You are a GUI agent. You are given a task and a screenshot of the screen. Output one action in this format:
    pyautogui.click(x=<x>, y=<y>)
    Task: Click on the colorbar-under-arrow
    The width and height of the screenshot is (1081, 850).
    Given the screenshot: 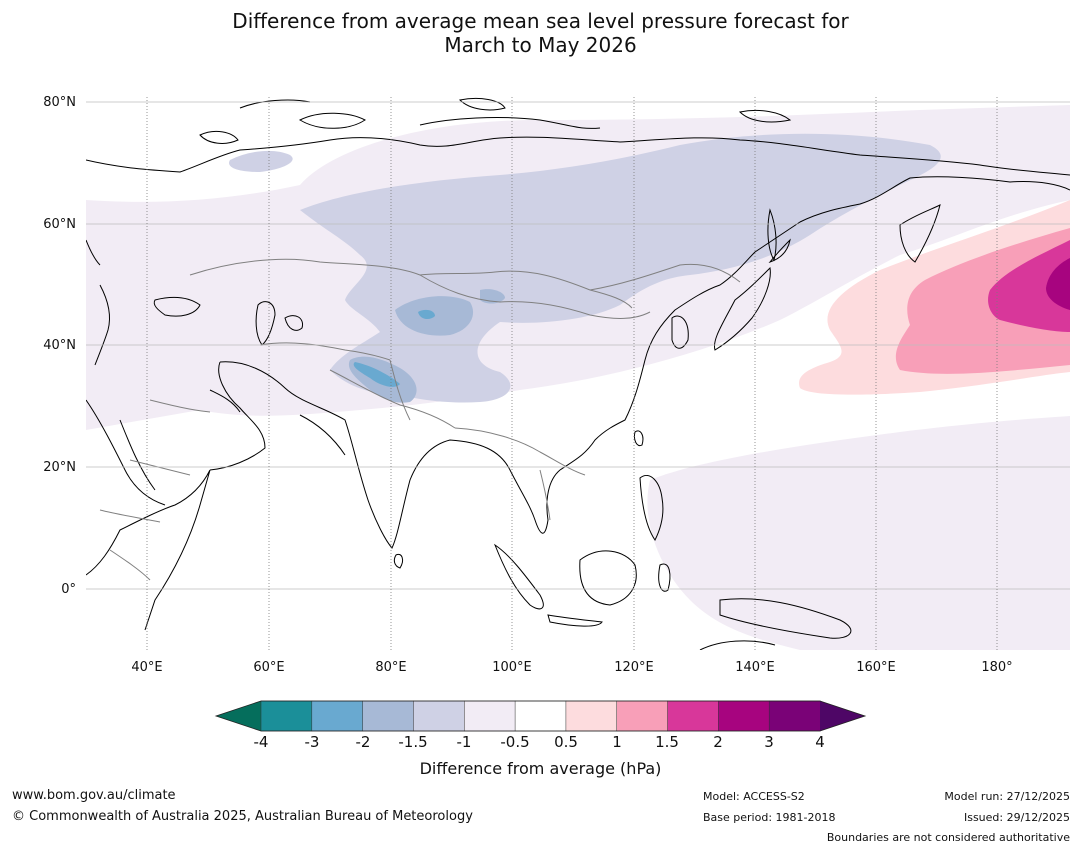 What is the action you would take?
    pyautogui.click(x=238, y=716)
    